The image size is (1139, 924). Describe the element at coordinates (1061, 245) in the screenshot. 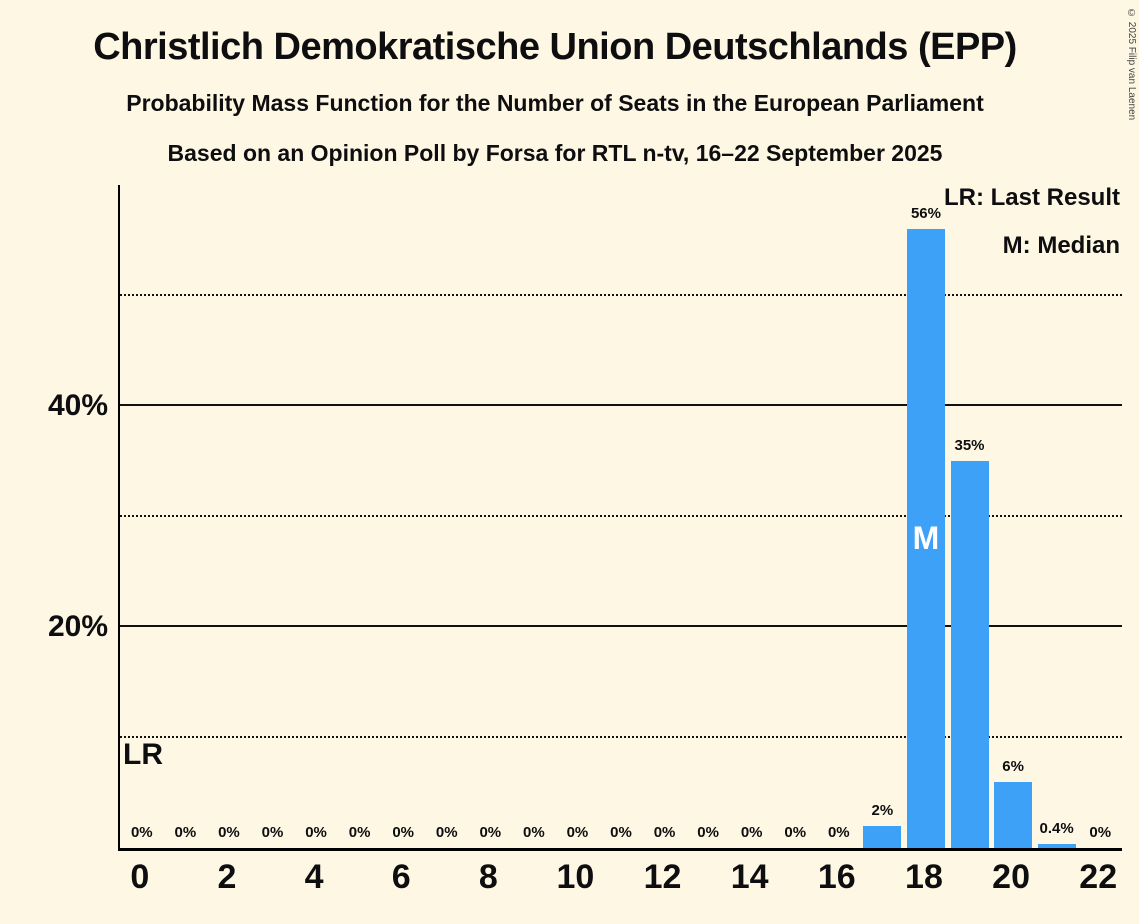

I see `legend-median: M: Median` at that location.